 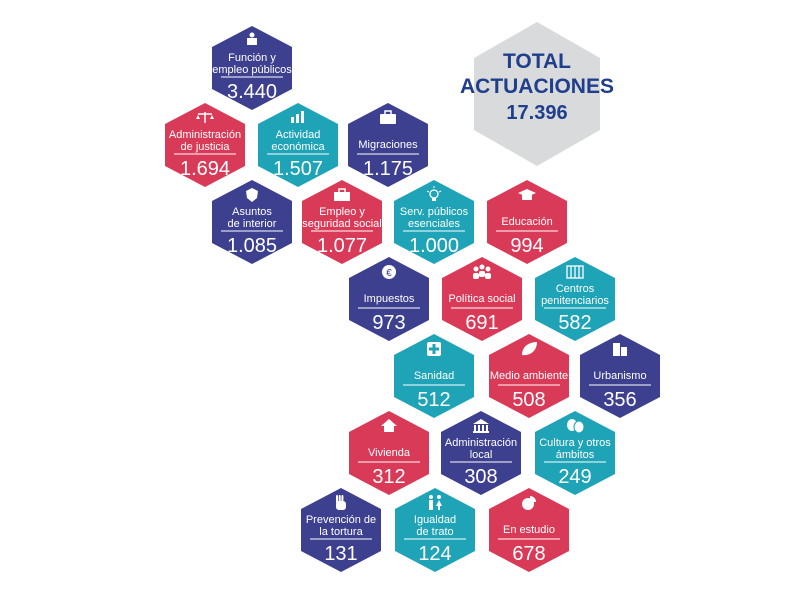 What do you see at coordinates (537, 94) in the screenshot?
I see `total-hexagon: TOTAL ACTUACIONES 17.396` at bounding box center [537, 94].